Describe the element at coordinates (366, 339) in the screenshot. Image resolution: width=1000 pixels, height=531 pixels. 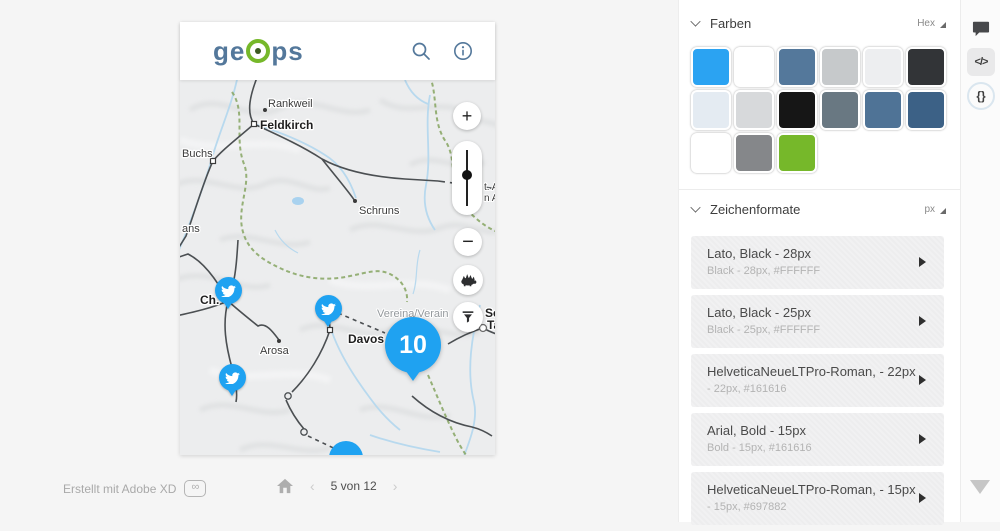
I see `map-place-label: Davos` at that location.